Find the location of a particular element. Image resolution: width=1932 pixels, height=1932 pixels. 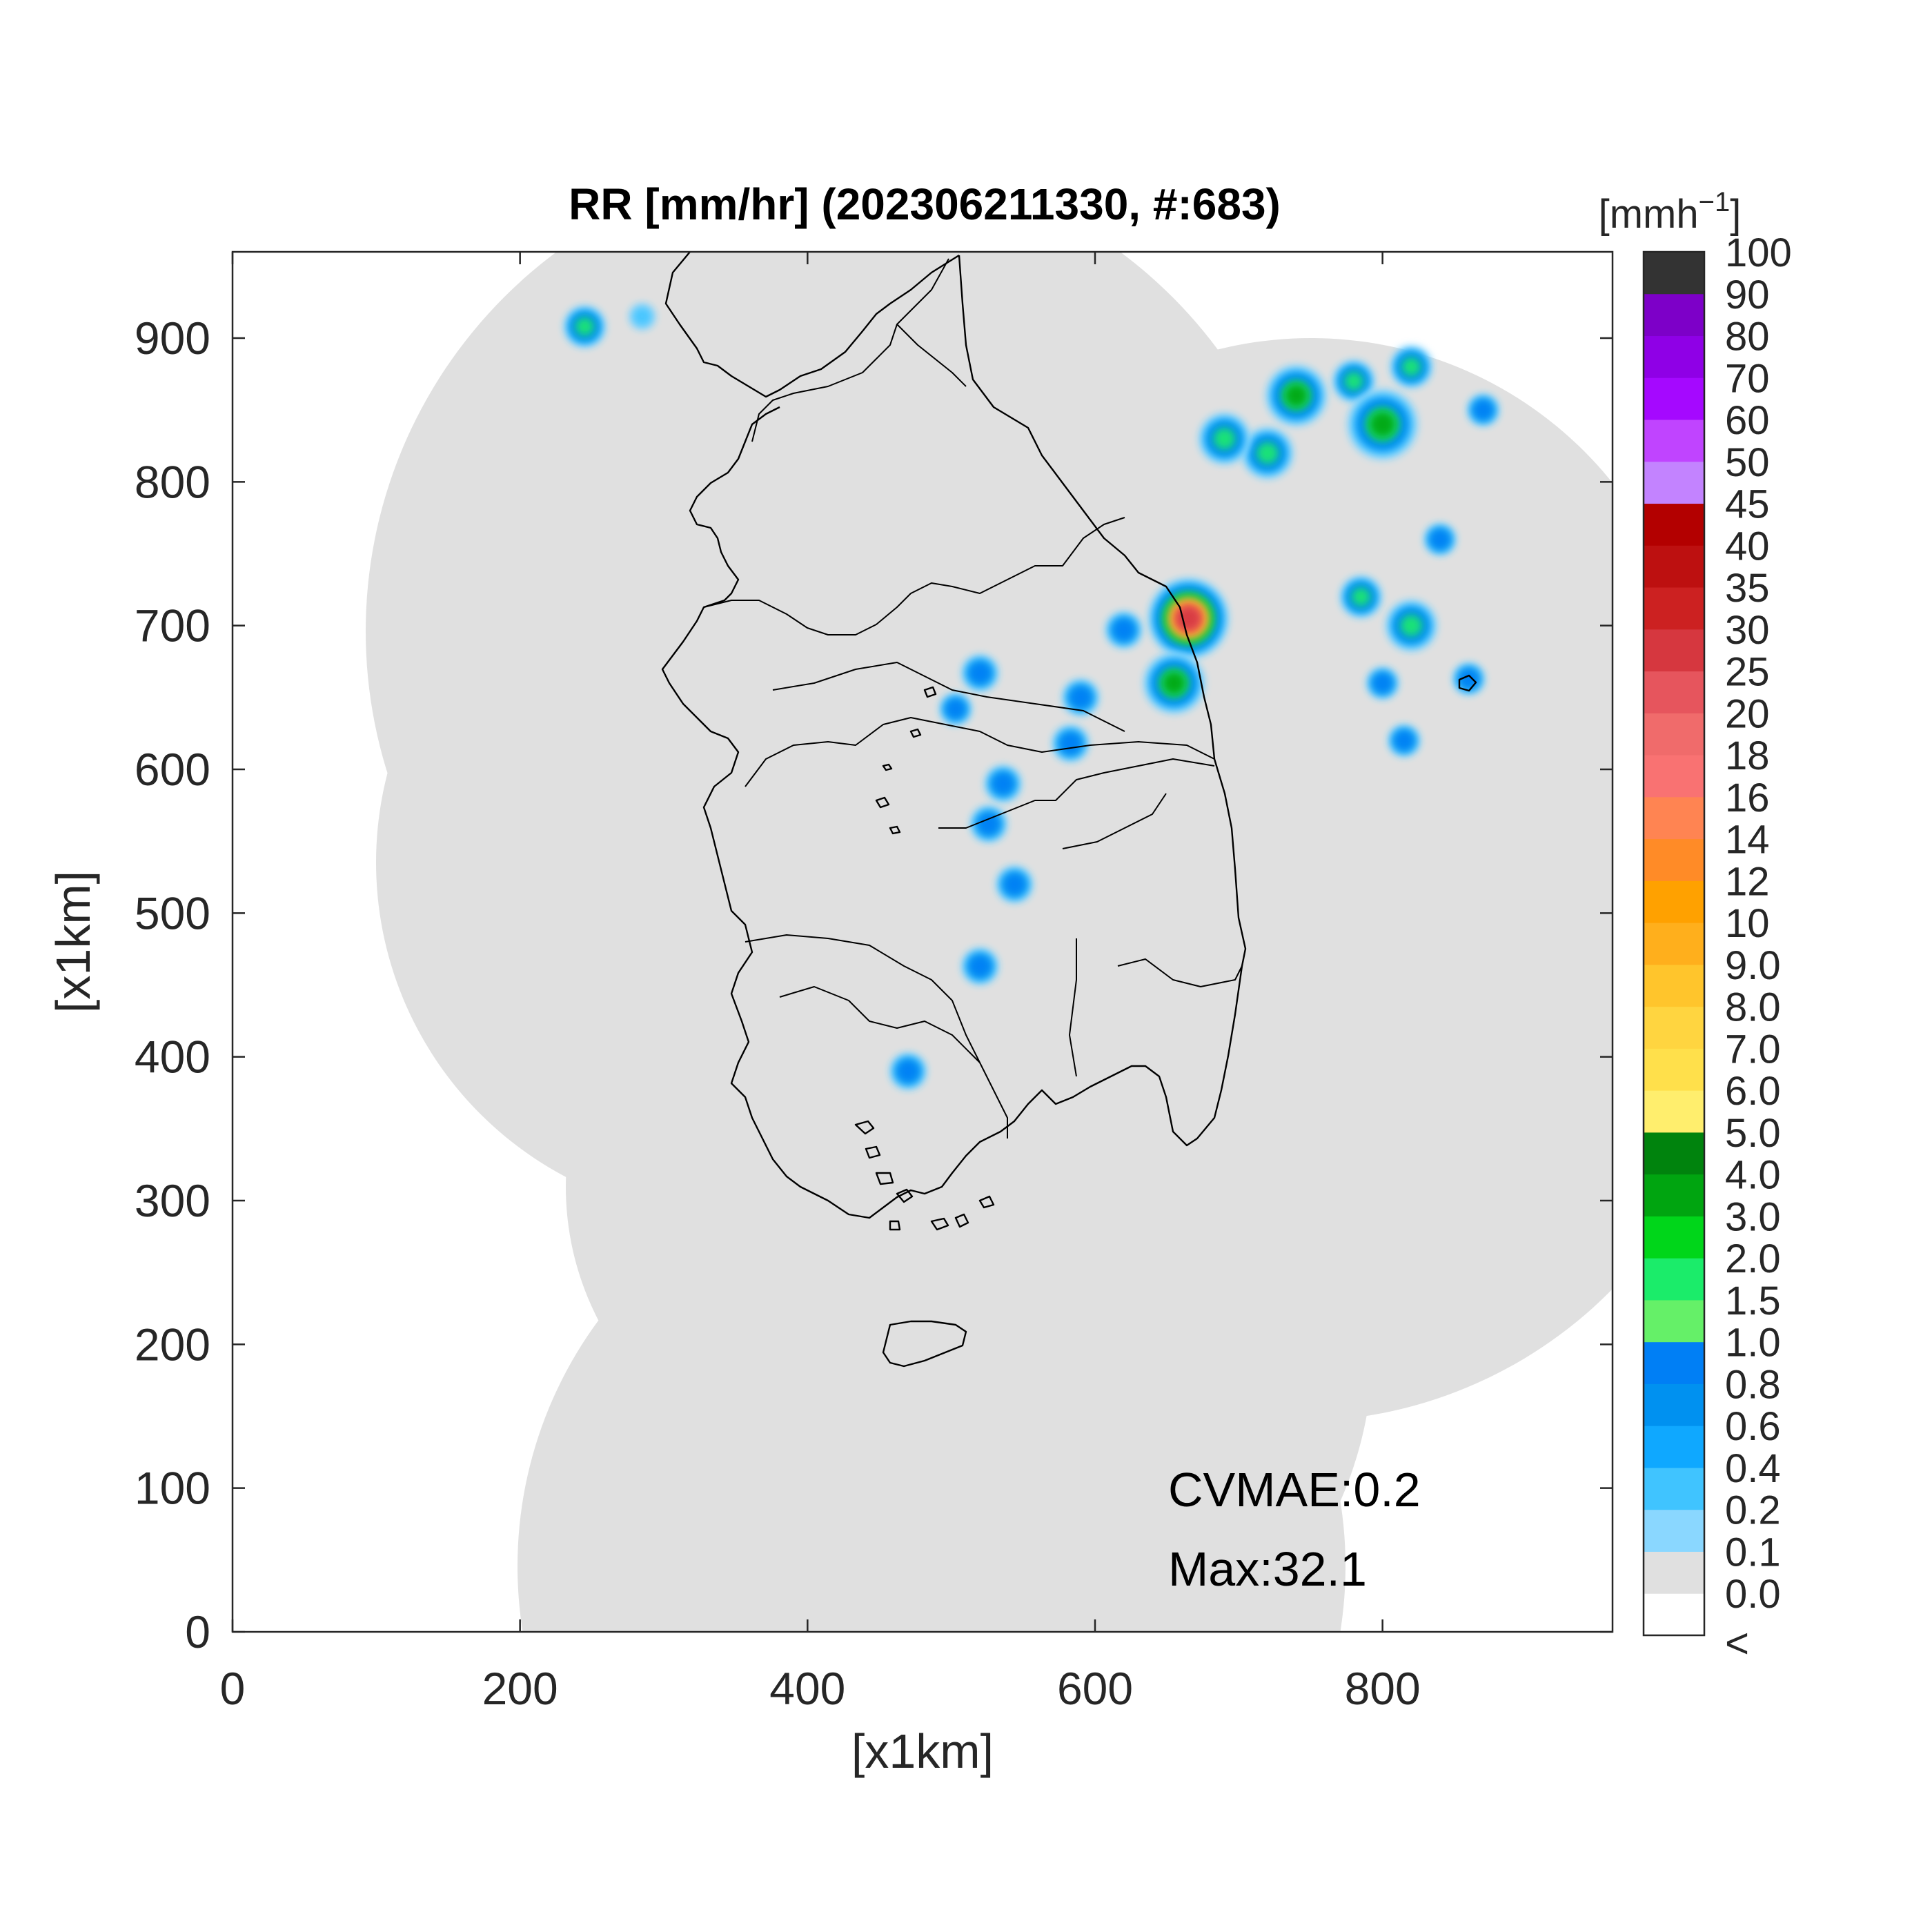

y-tick-label: 200 is located at coordinates (172, 1344).